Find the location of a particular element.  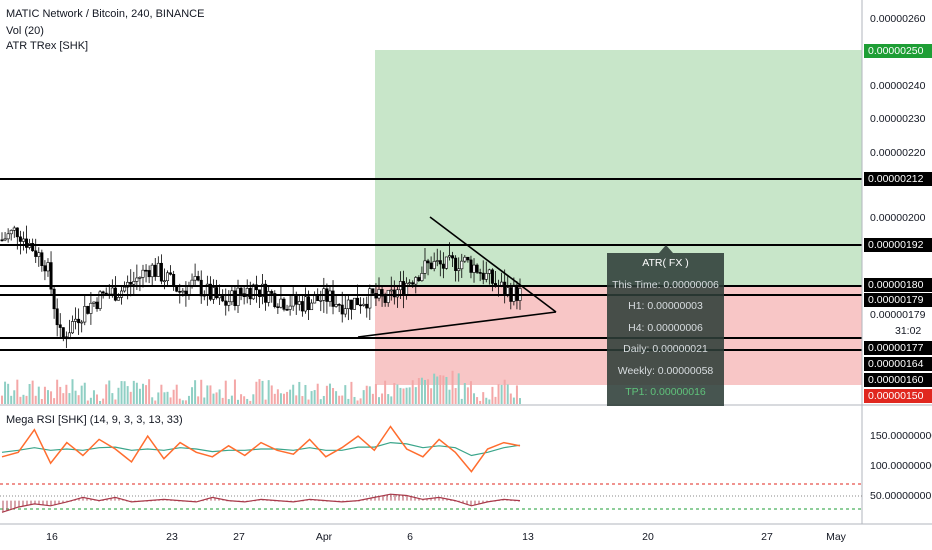

price-tick: 0.00000260 is located at coordinates (898, 19).